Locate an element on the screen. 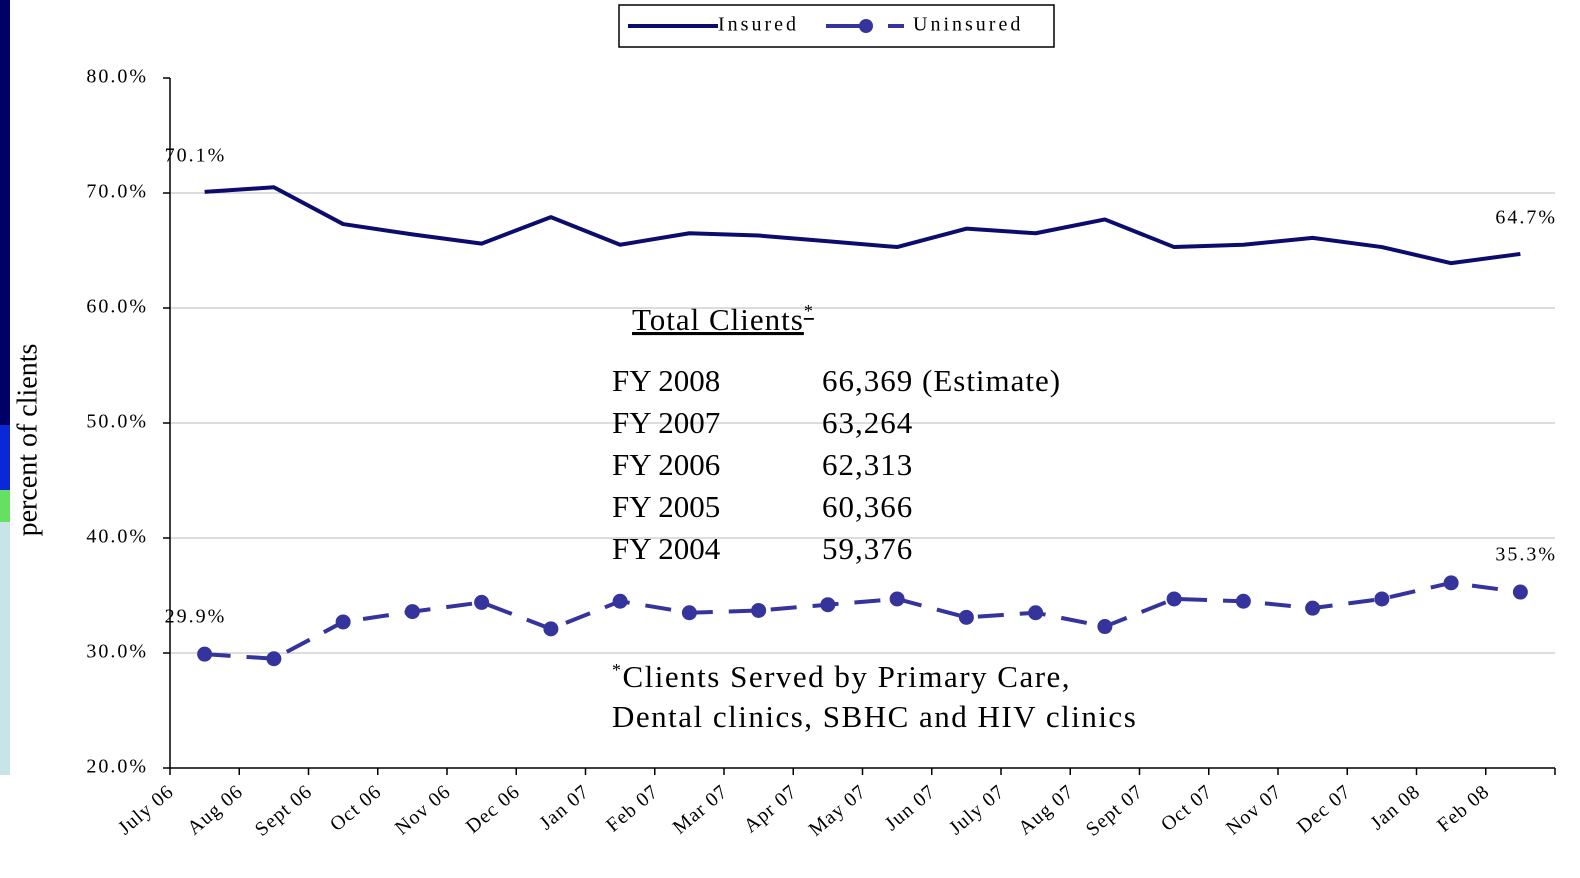  x-tick-label: Oct 07 is located at coordinates (1187, 807).